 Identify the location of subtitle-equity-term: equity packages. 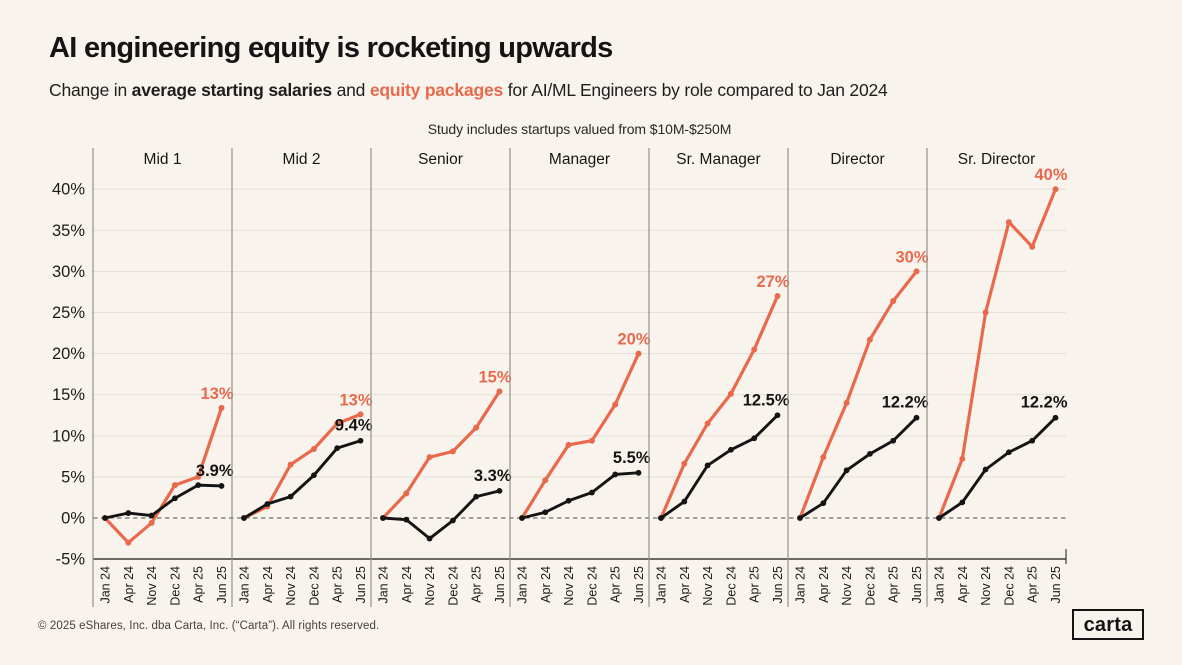
(436, 90).